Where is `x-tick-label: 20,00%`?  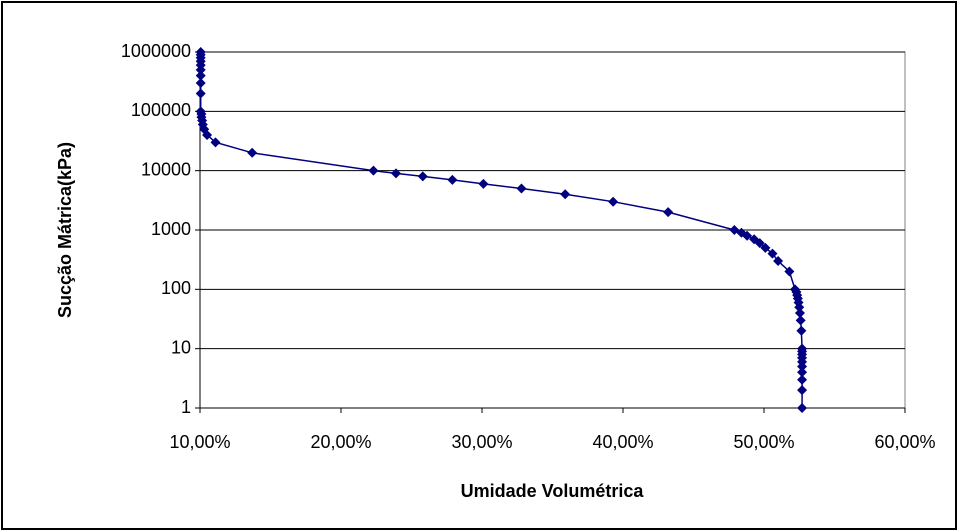
x-tick-label: 20,00% is located at coordinates (340, 442).